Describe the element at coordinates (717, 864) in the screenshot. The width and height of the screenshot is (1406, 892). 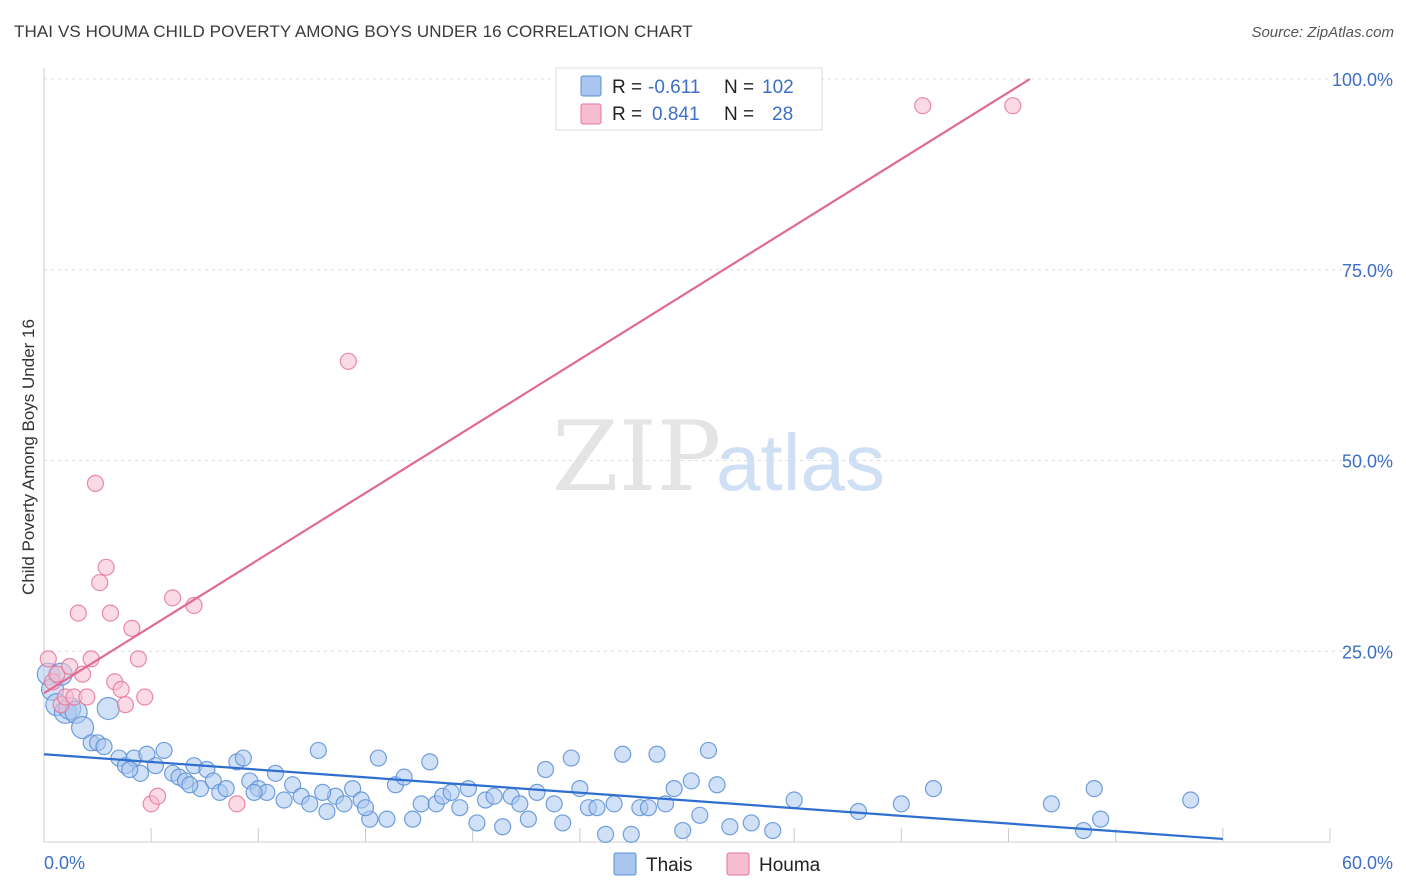
I see `series-legend: Thais Houma` at that location.